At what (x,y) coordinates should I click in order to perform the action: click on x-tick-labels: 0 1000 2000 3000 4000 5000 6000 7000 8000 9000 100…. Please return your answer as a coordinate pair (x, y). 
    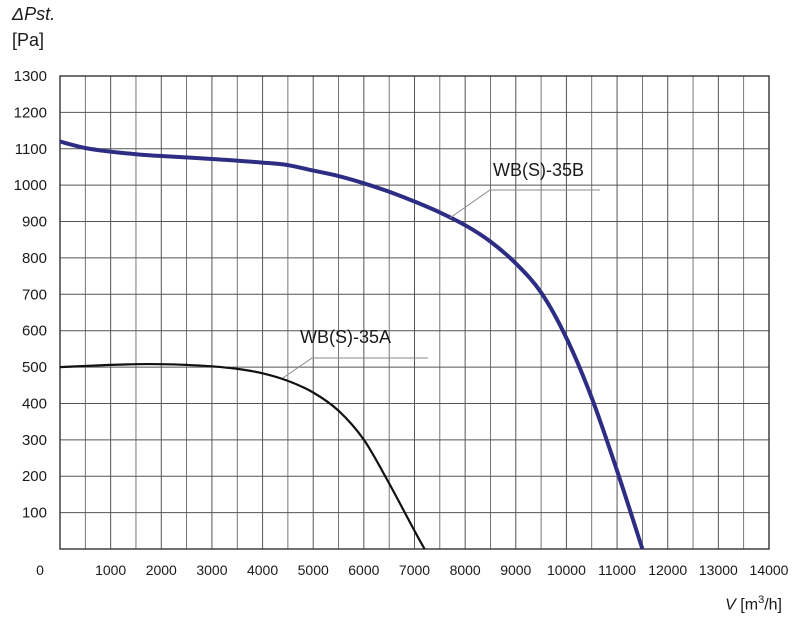
    Looking at the image, I should click on (412, 570).